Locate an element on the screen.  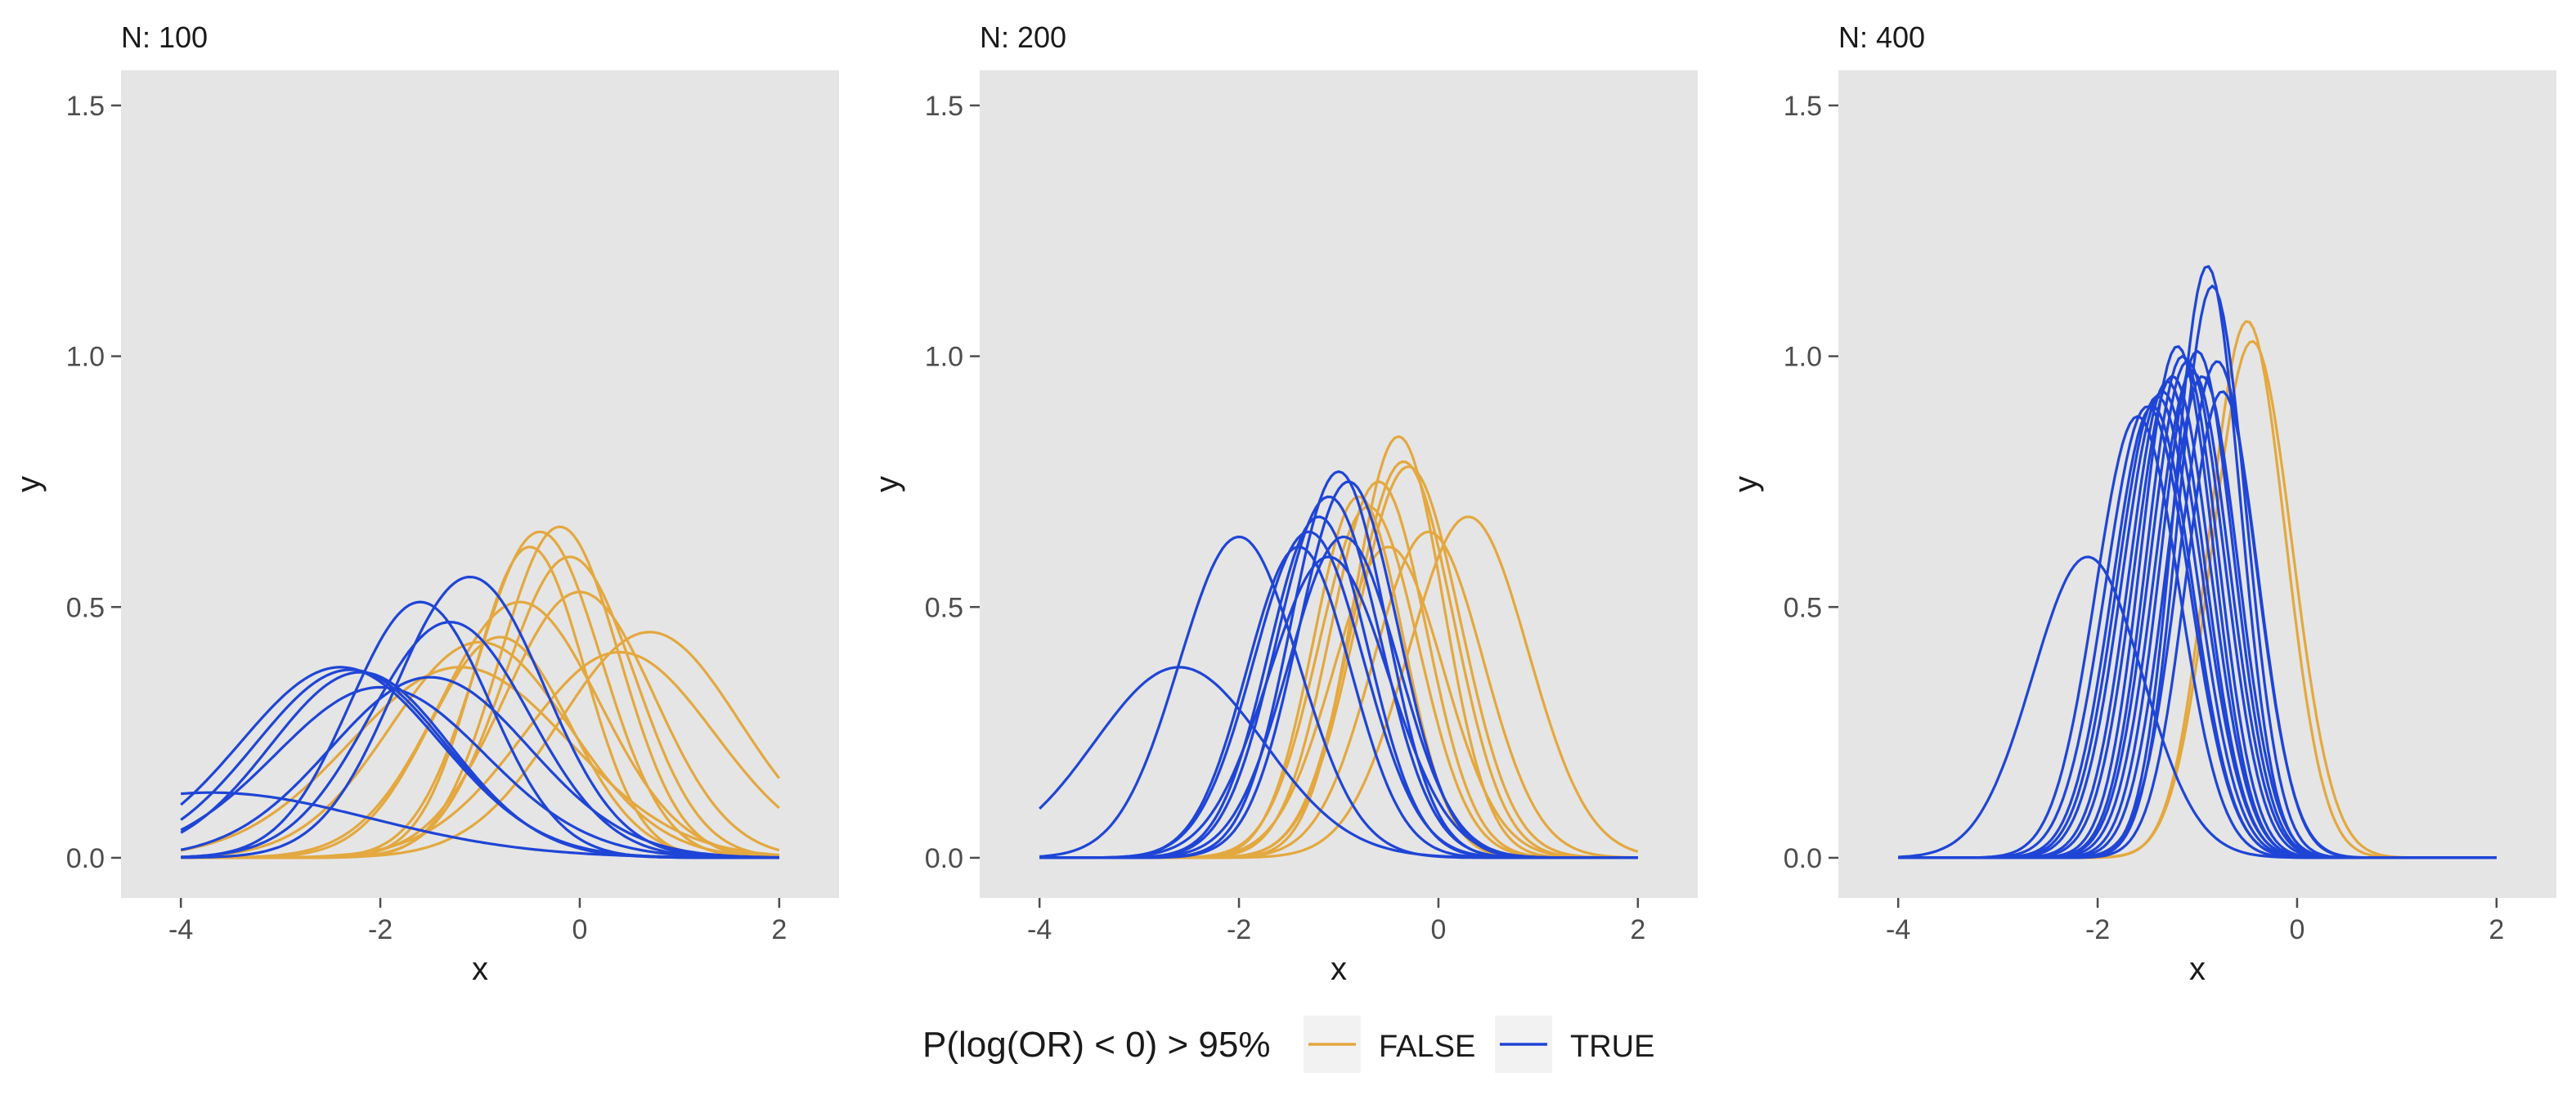
legend-label-false: FALSE is located at coordinates (1427, 1047).